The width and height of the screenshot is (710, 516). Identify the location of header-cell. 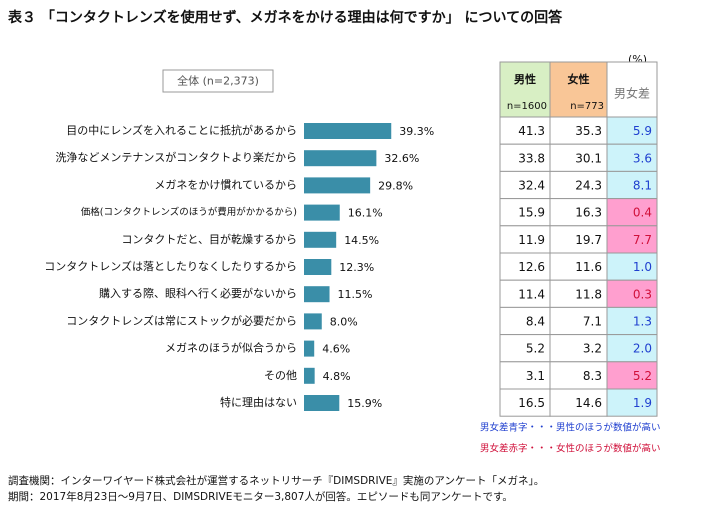
(525, 89).